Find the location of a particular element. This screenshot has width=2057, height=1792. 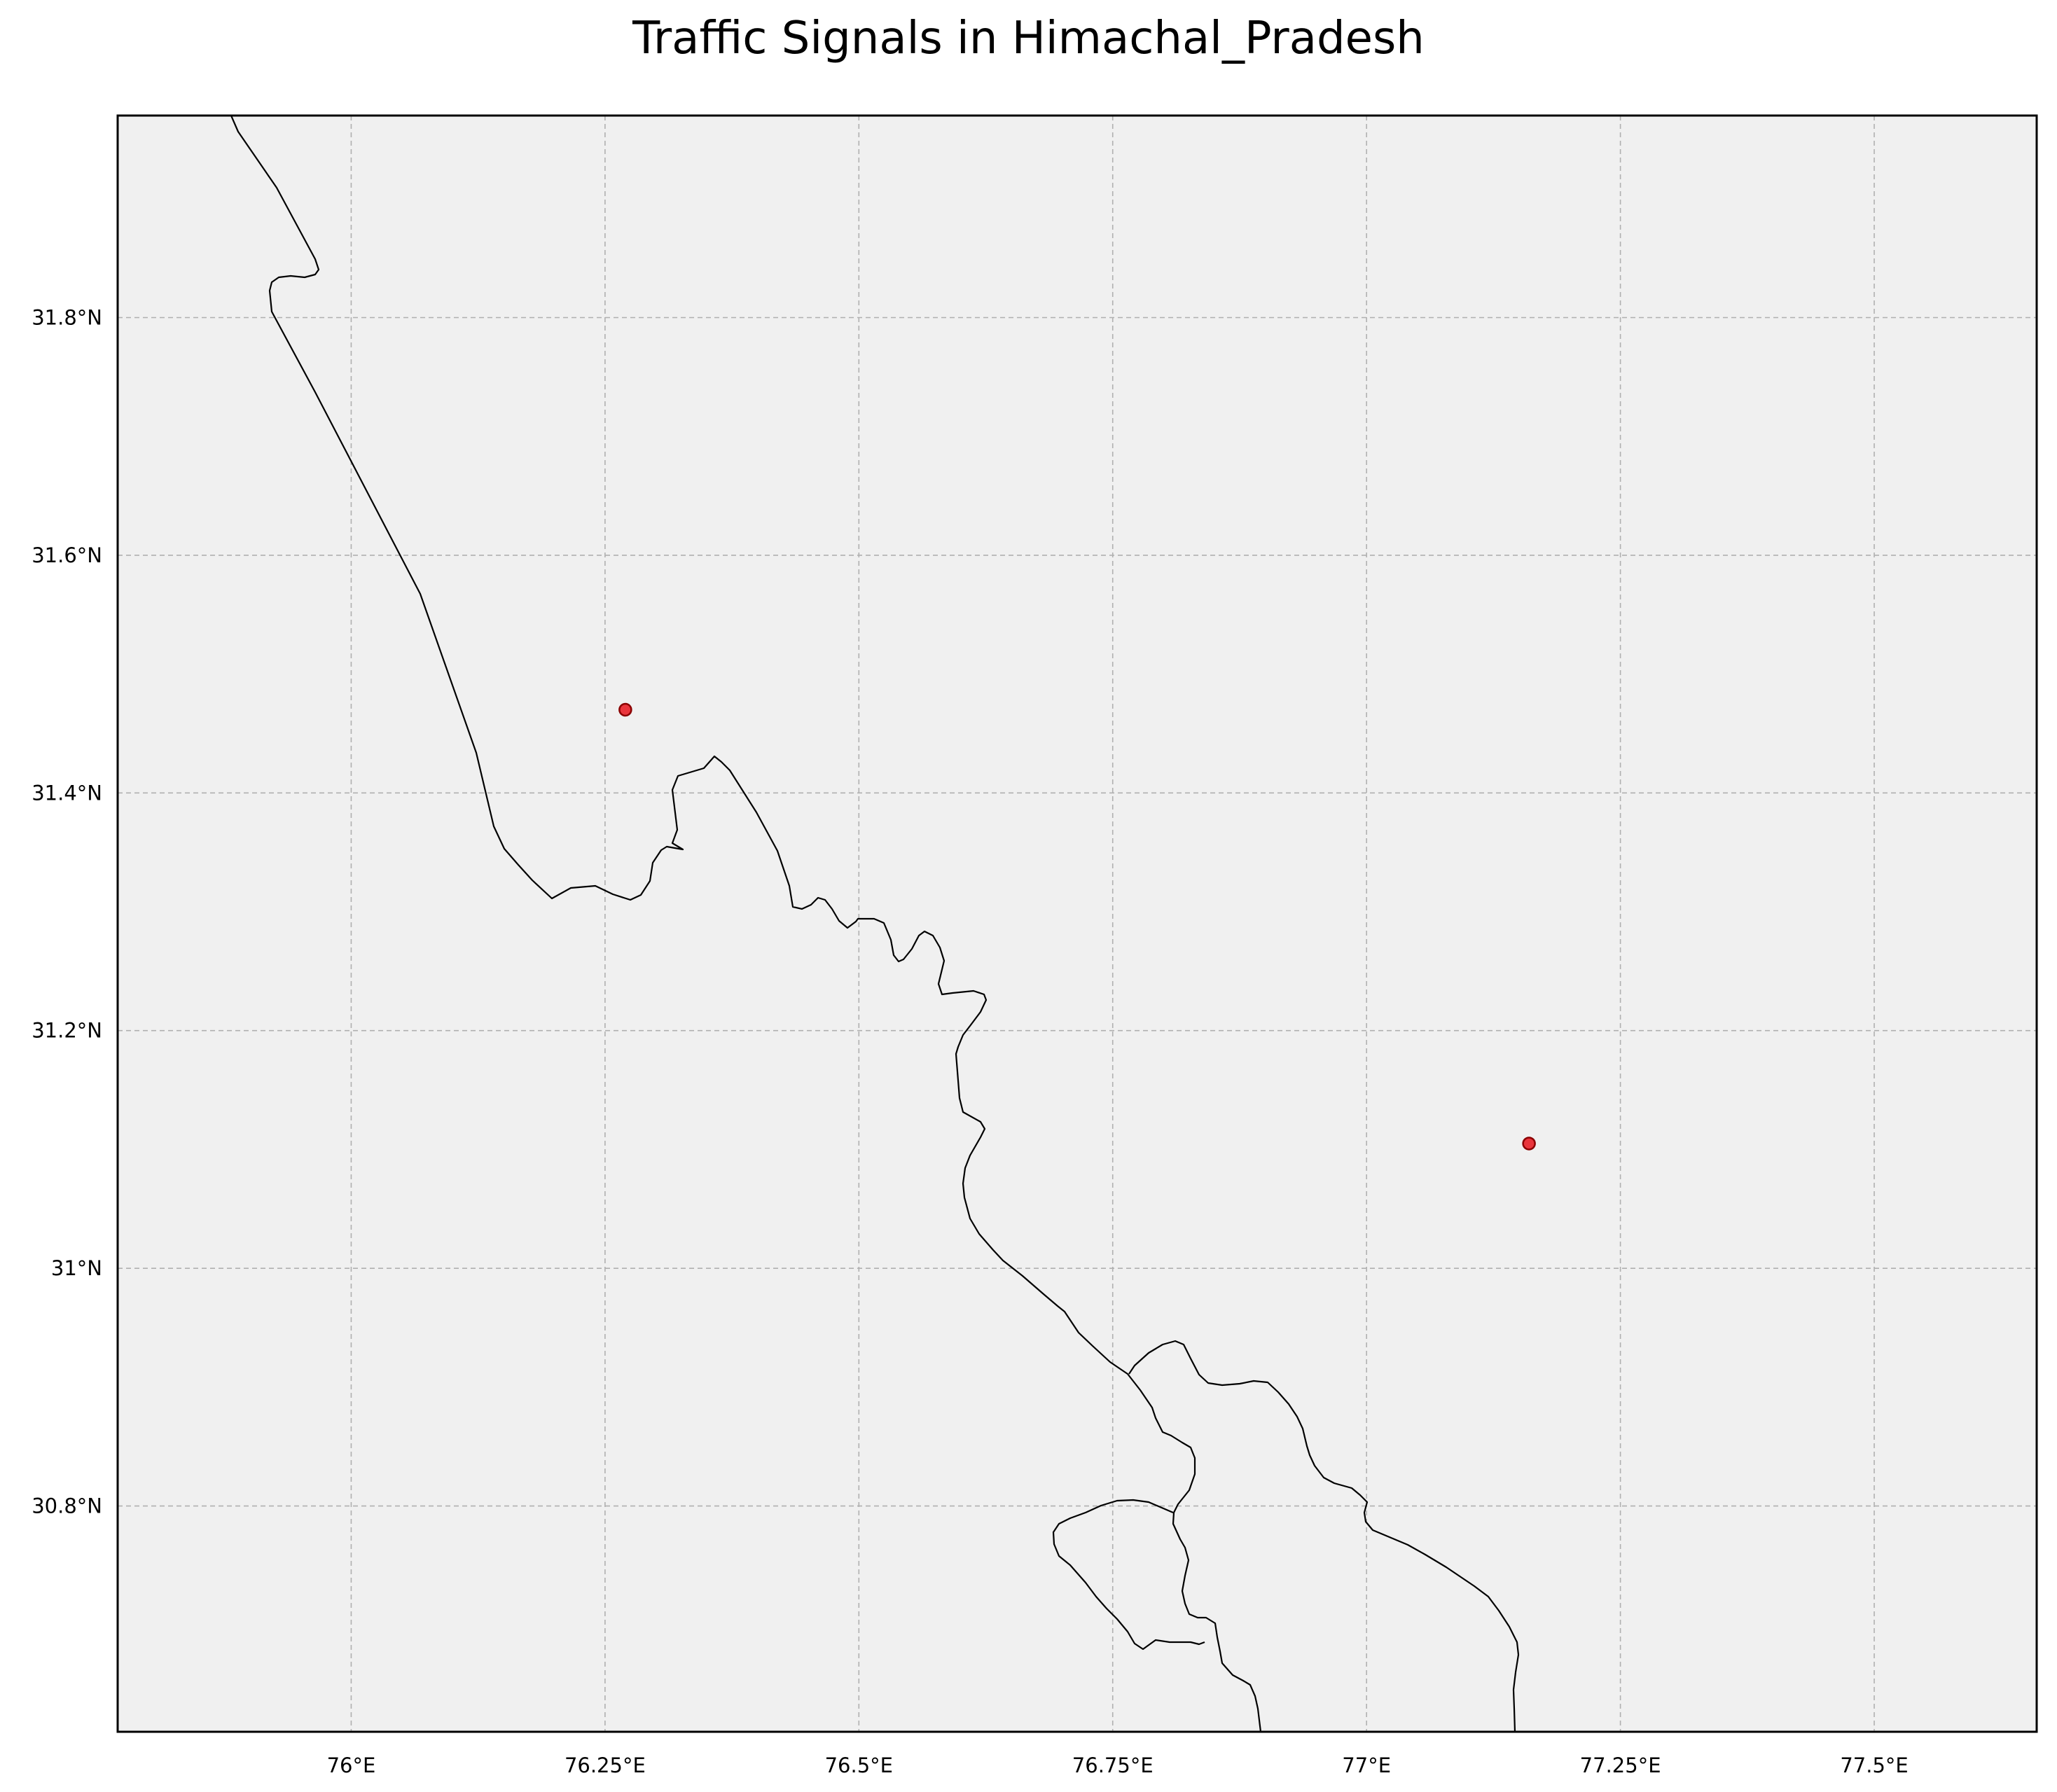

latitude-tick-labels: 31.8°N 31.6°N 31.4°N 31.2°N 31°N 30.8°N is located at coordinates (67, 912).